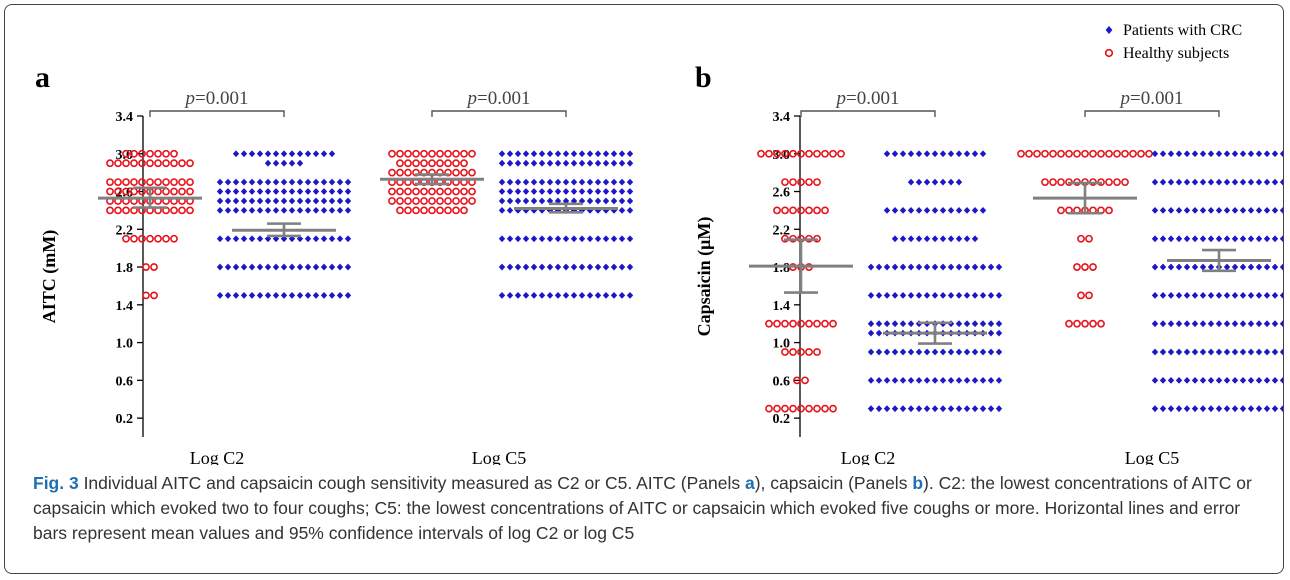 The height and width of the screenshot is (580, 1290). What do you see at coordinates (782, 155) in the screenshot?
I see `y-tick-label: 3.0` at bounding box center [782, 155].